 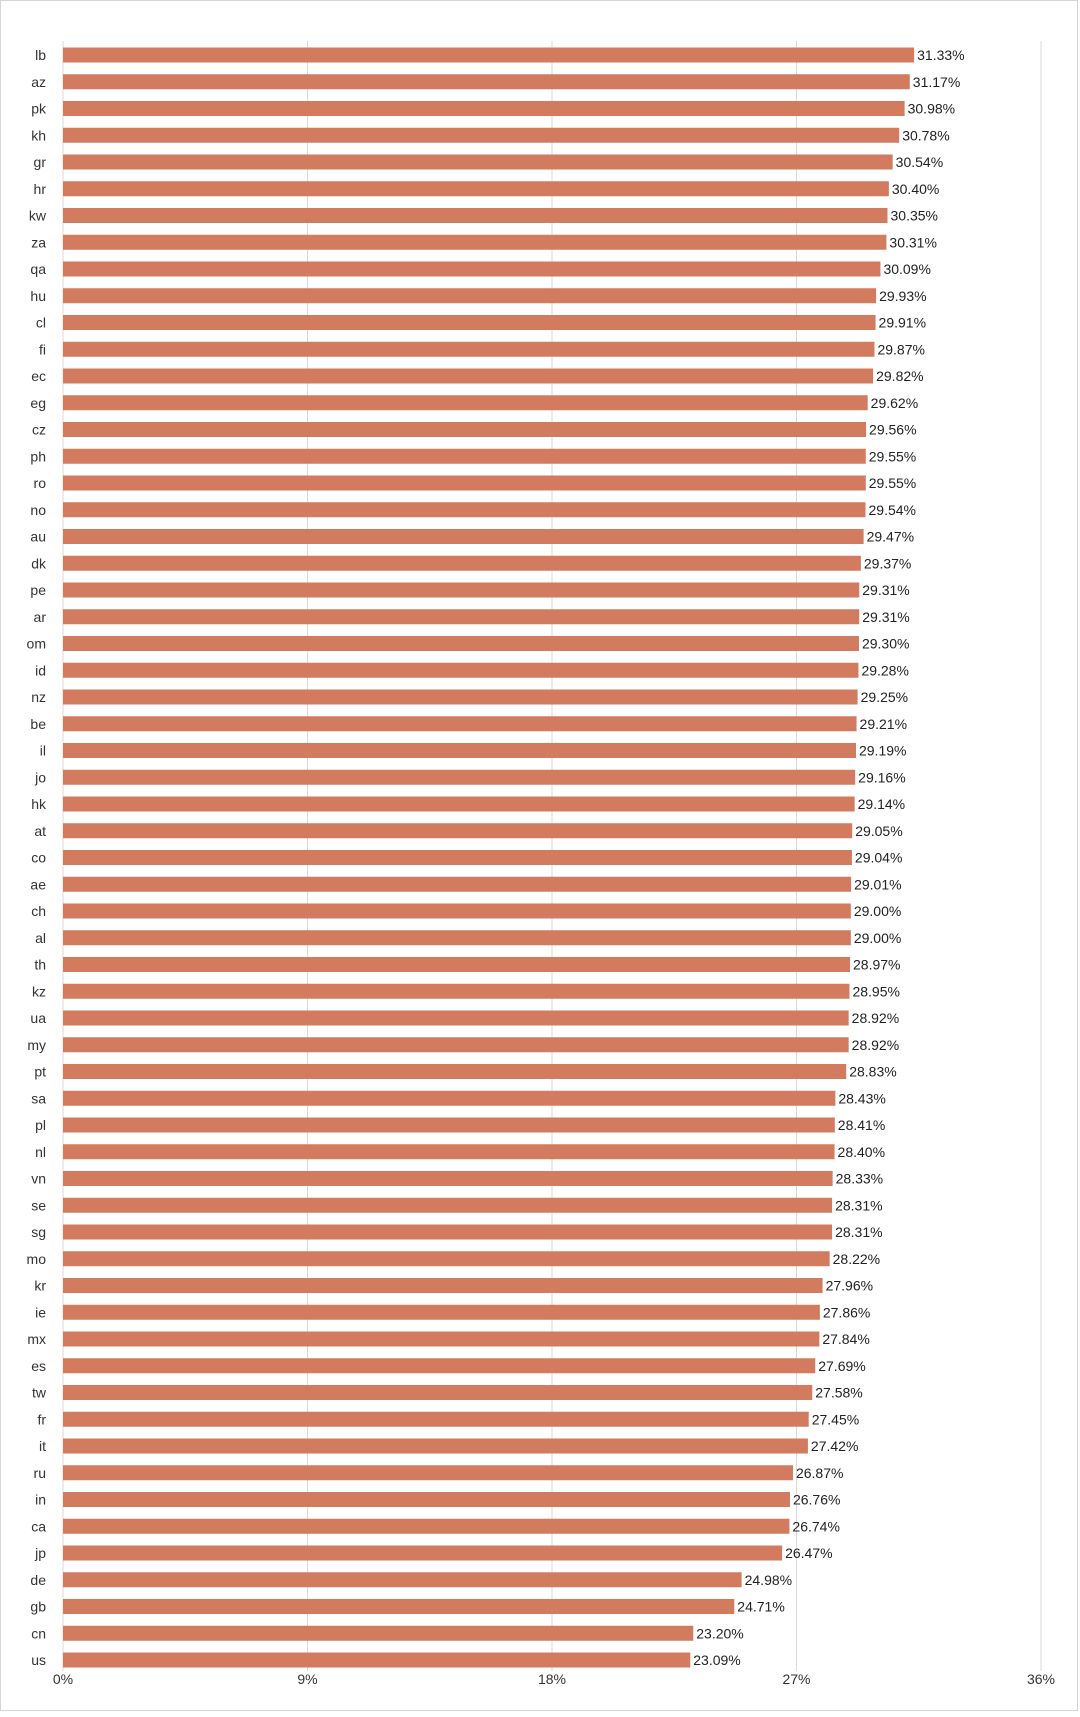 What do you see at coordinates (883, 724) in the screenshot?
I see `data-label: 29.21%` at bounding box center [883, 724].